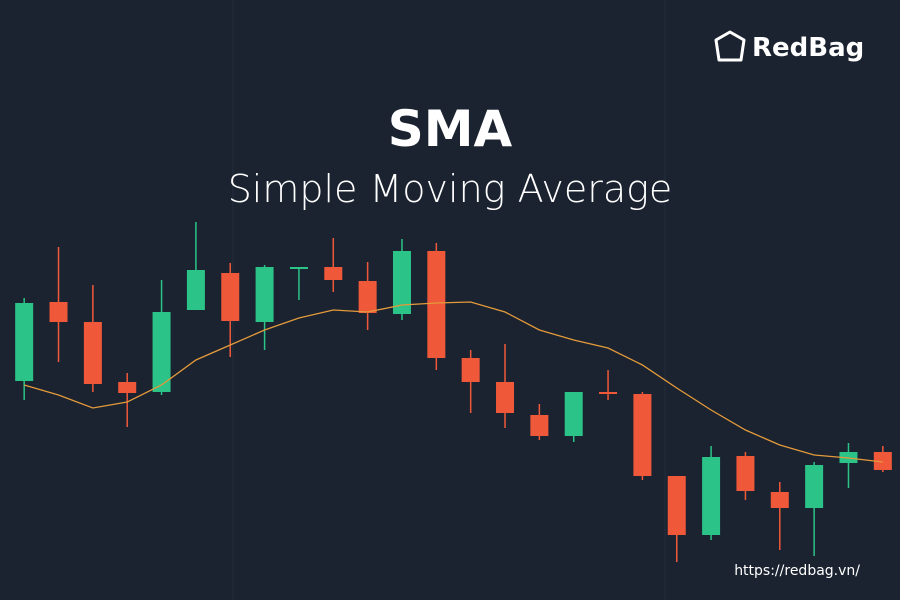 This screenshot has height=600, width=900. Describe the element at coordinates (450, 129) in the screenshot. I see `chart-title: SMA` at that location.